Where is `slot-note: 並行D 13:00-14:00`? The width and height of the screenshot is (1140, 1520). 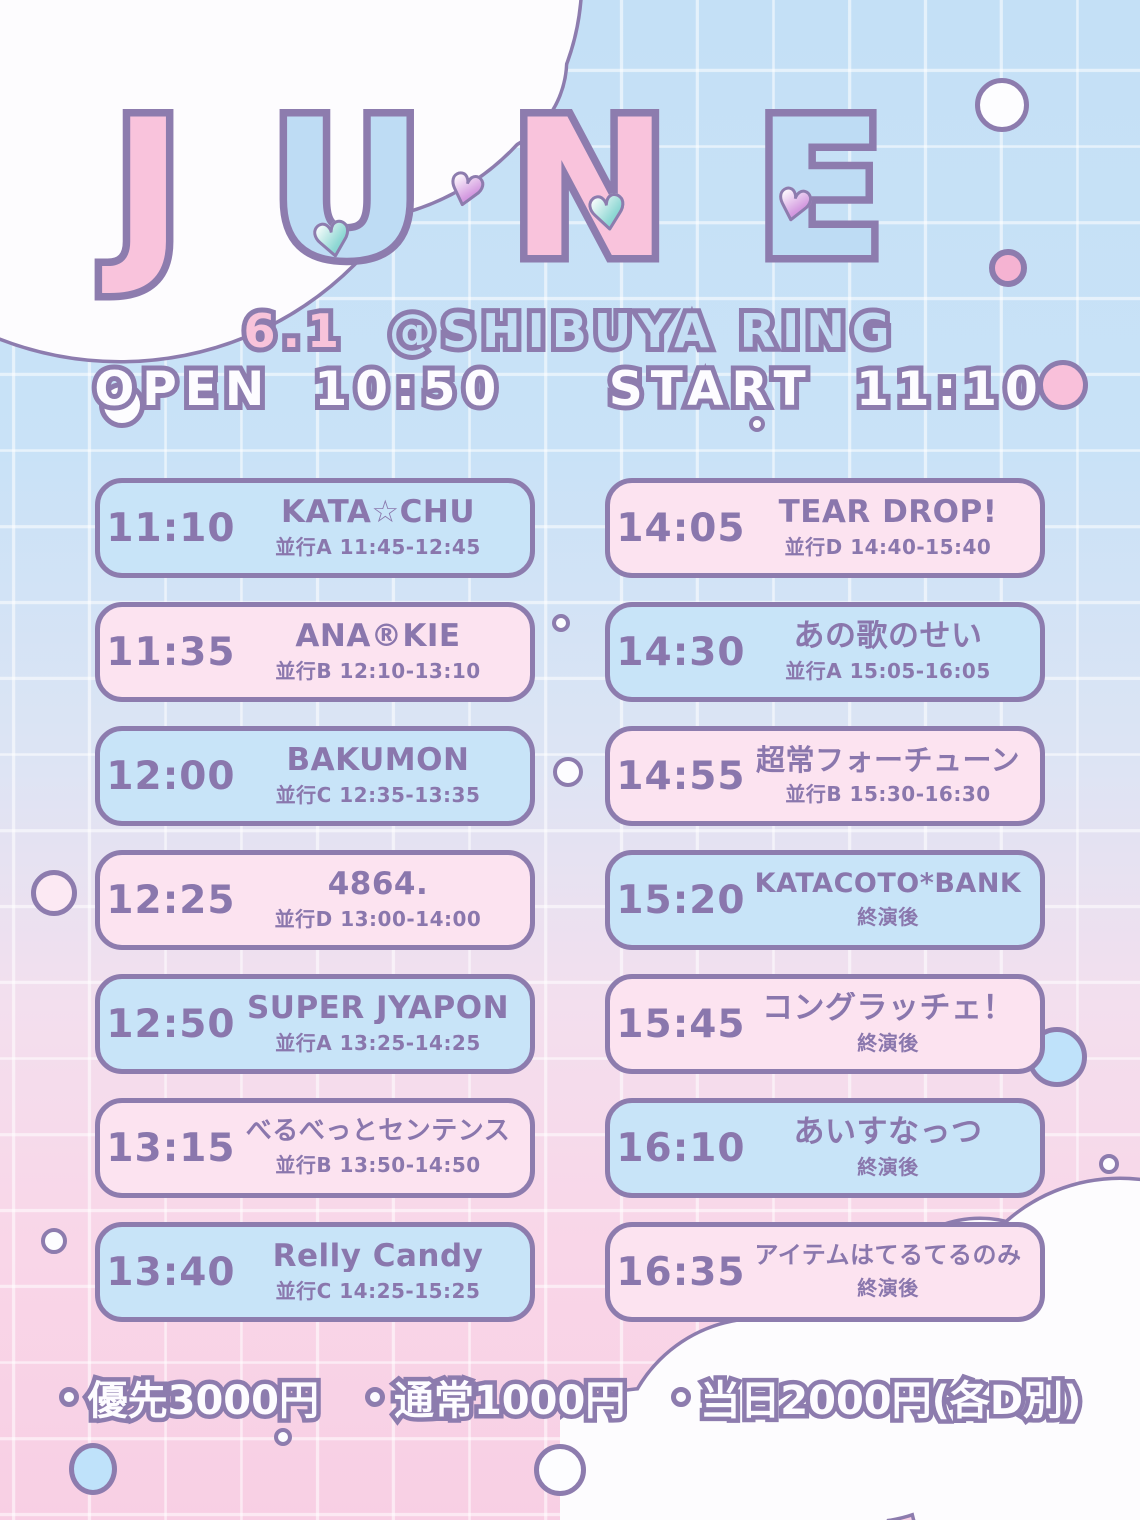 slot-note: 並行D 13:00-14:00 is located at coordinates (378, 919).